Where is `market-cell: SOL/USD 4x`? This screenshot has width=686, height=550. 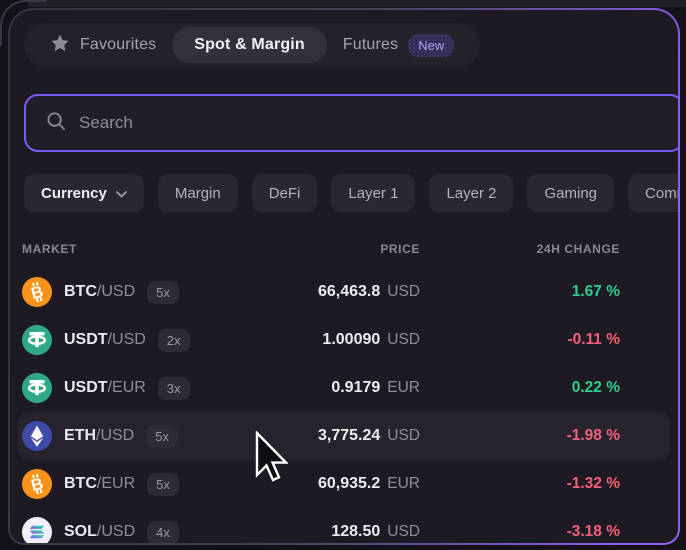 market-cell: SOL/USD 4x is located at coordinates (131, 530).